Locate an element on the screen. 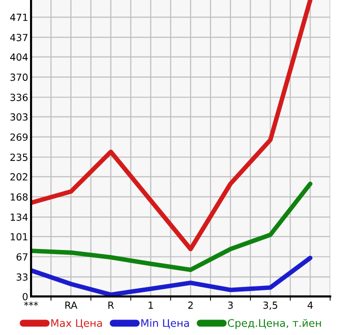 The height and width of the screenshot is (335, 345). y-tick-label: 168 is located at coordinates (19, 197).